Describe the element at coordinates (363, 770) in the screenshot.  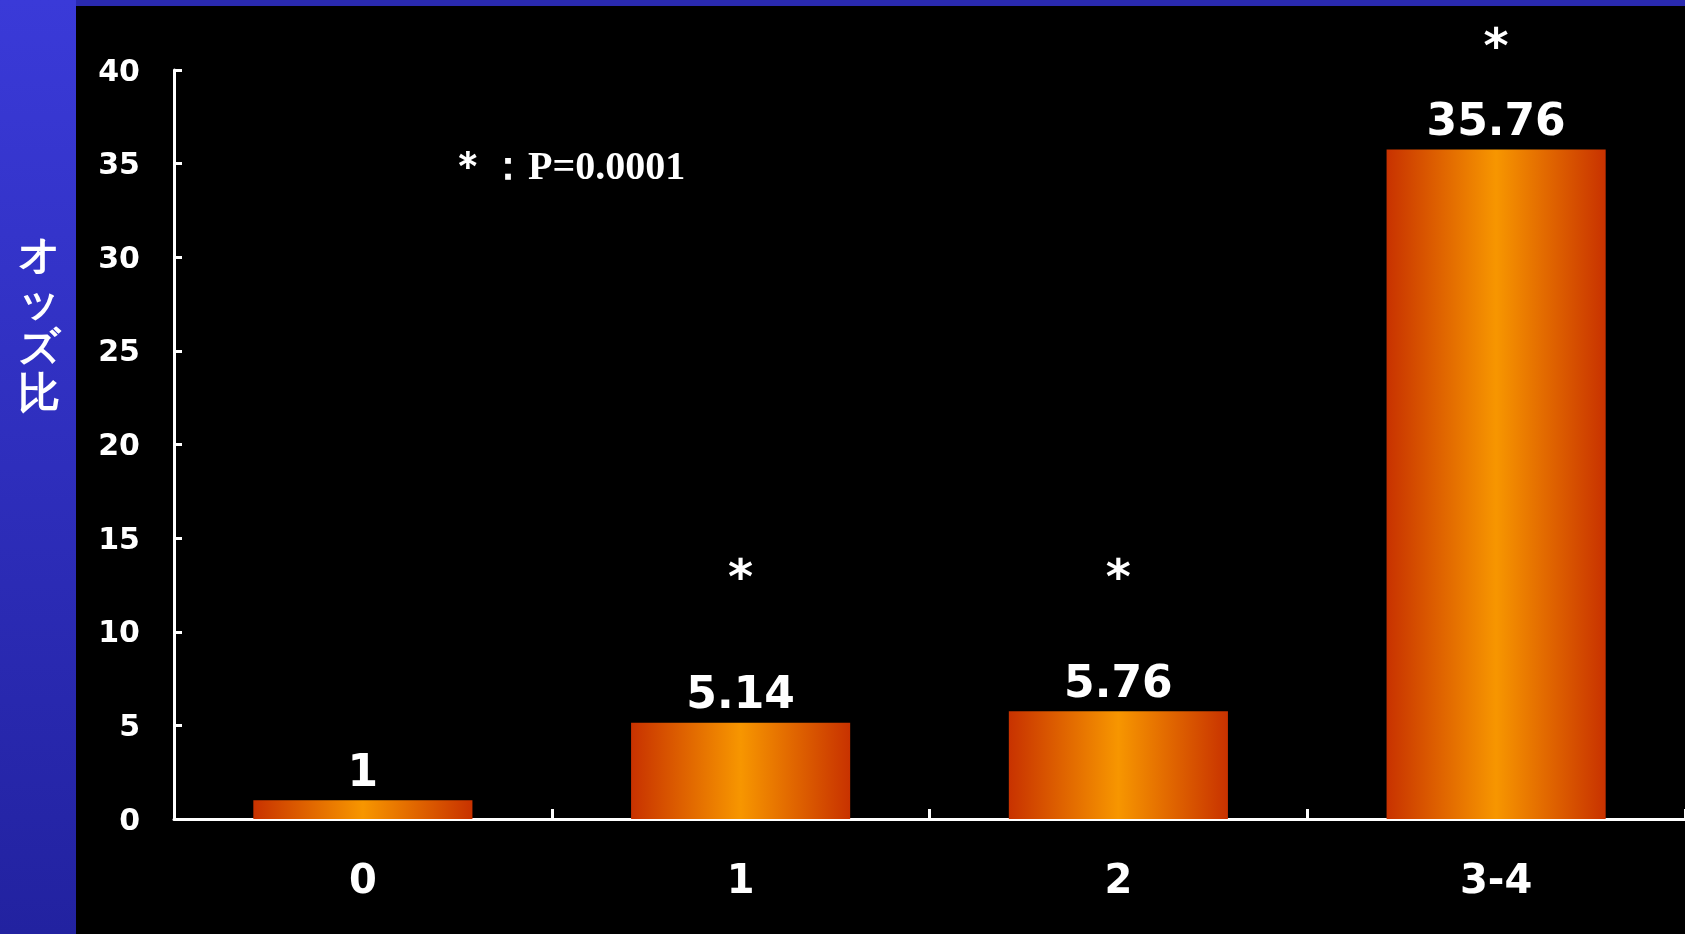
I see `data-label: 1` at that location.